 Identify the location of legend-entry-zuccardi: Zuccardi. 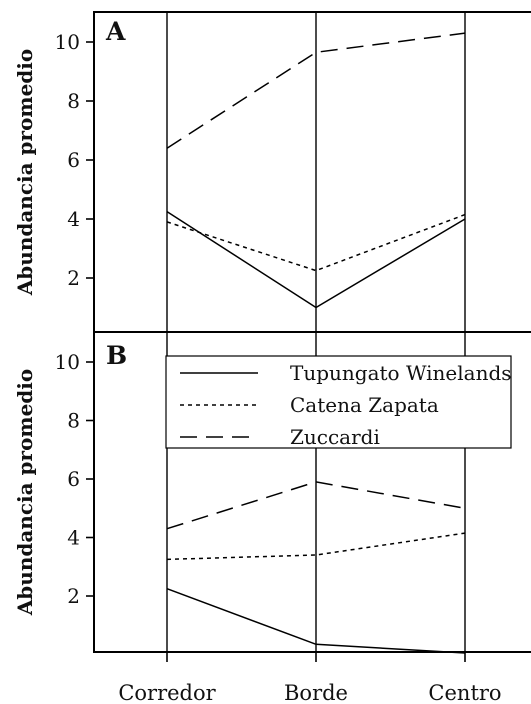
(335, 437).